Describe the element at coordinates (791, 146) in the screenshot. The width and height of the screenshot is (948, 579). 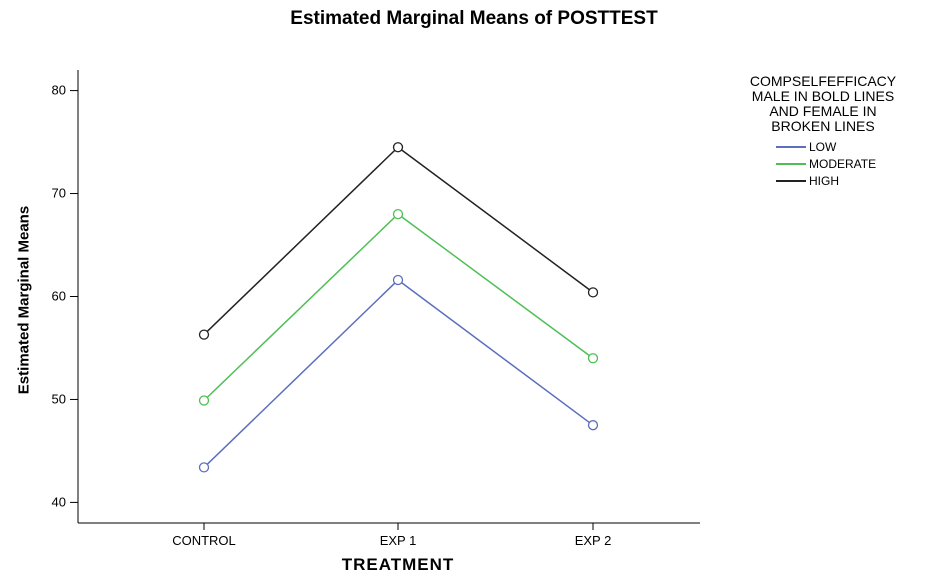
I see `legend-swatch-low` at that location.